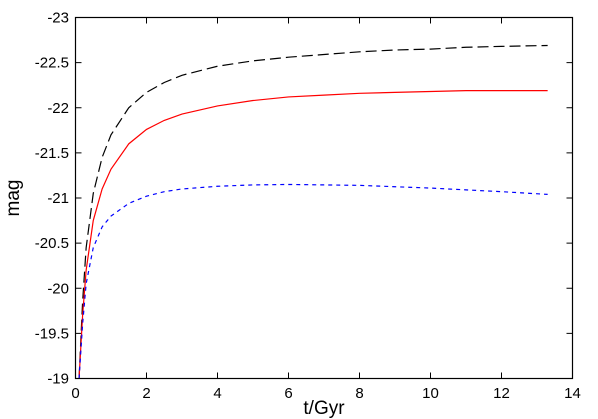 The image size is (598, 419). What do you see at coordinates (58, 288) in the screenshot?
I see `y-tick-label: -20` at bounding box center [58, 288].